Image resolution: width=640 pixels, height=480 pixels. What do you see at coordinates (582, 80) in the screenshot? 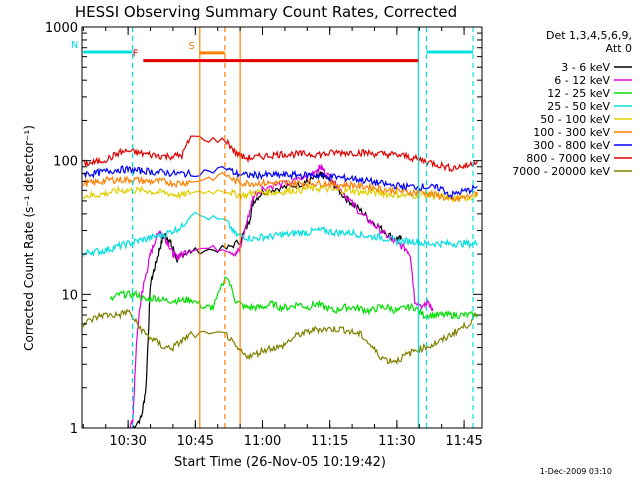
I see `legend-label-1: 6 - 12 keV` at bounding box center [582, 80].